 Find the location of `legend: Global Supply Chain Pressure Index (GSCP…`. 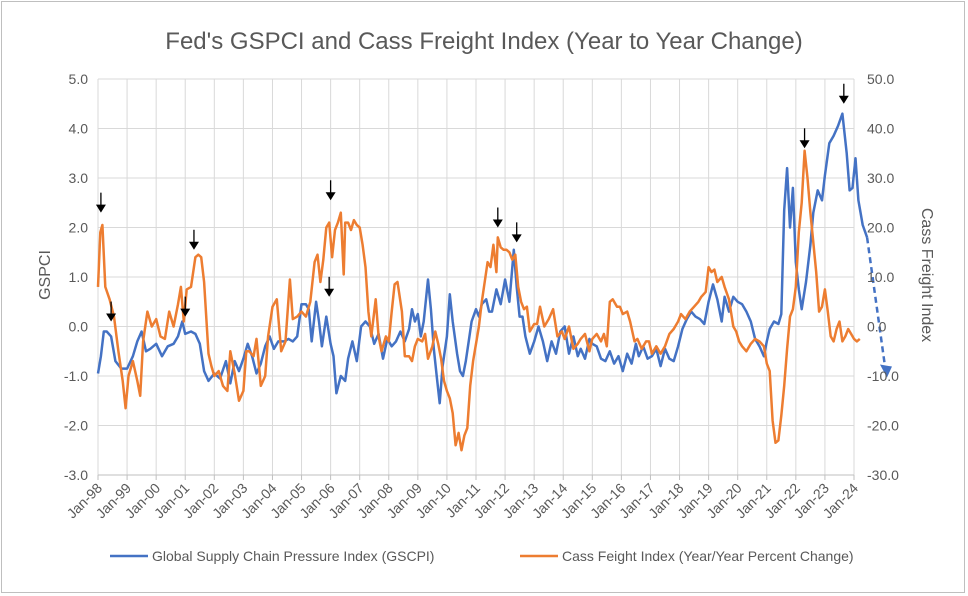

legend: Global Supply Chain Pressure Index (GSCP… is located at coordinates (482, 556).